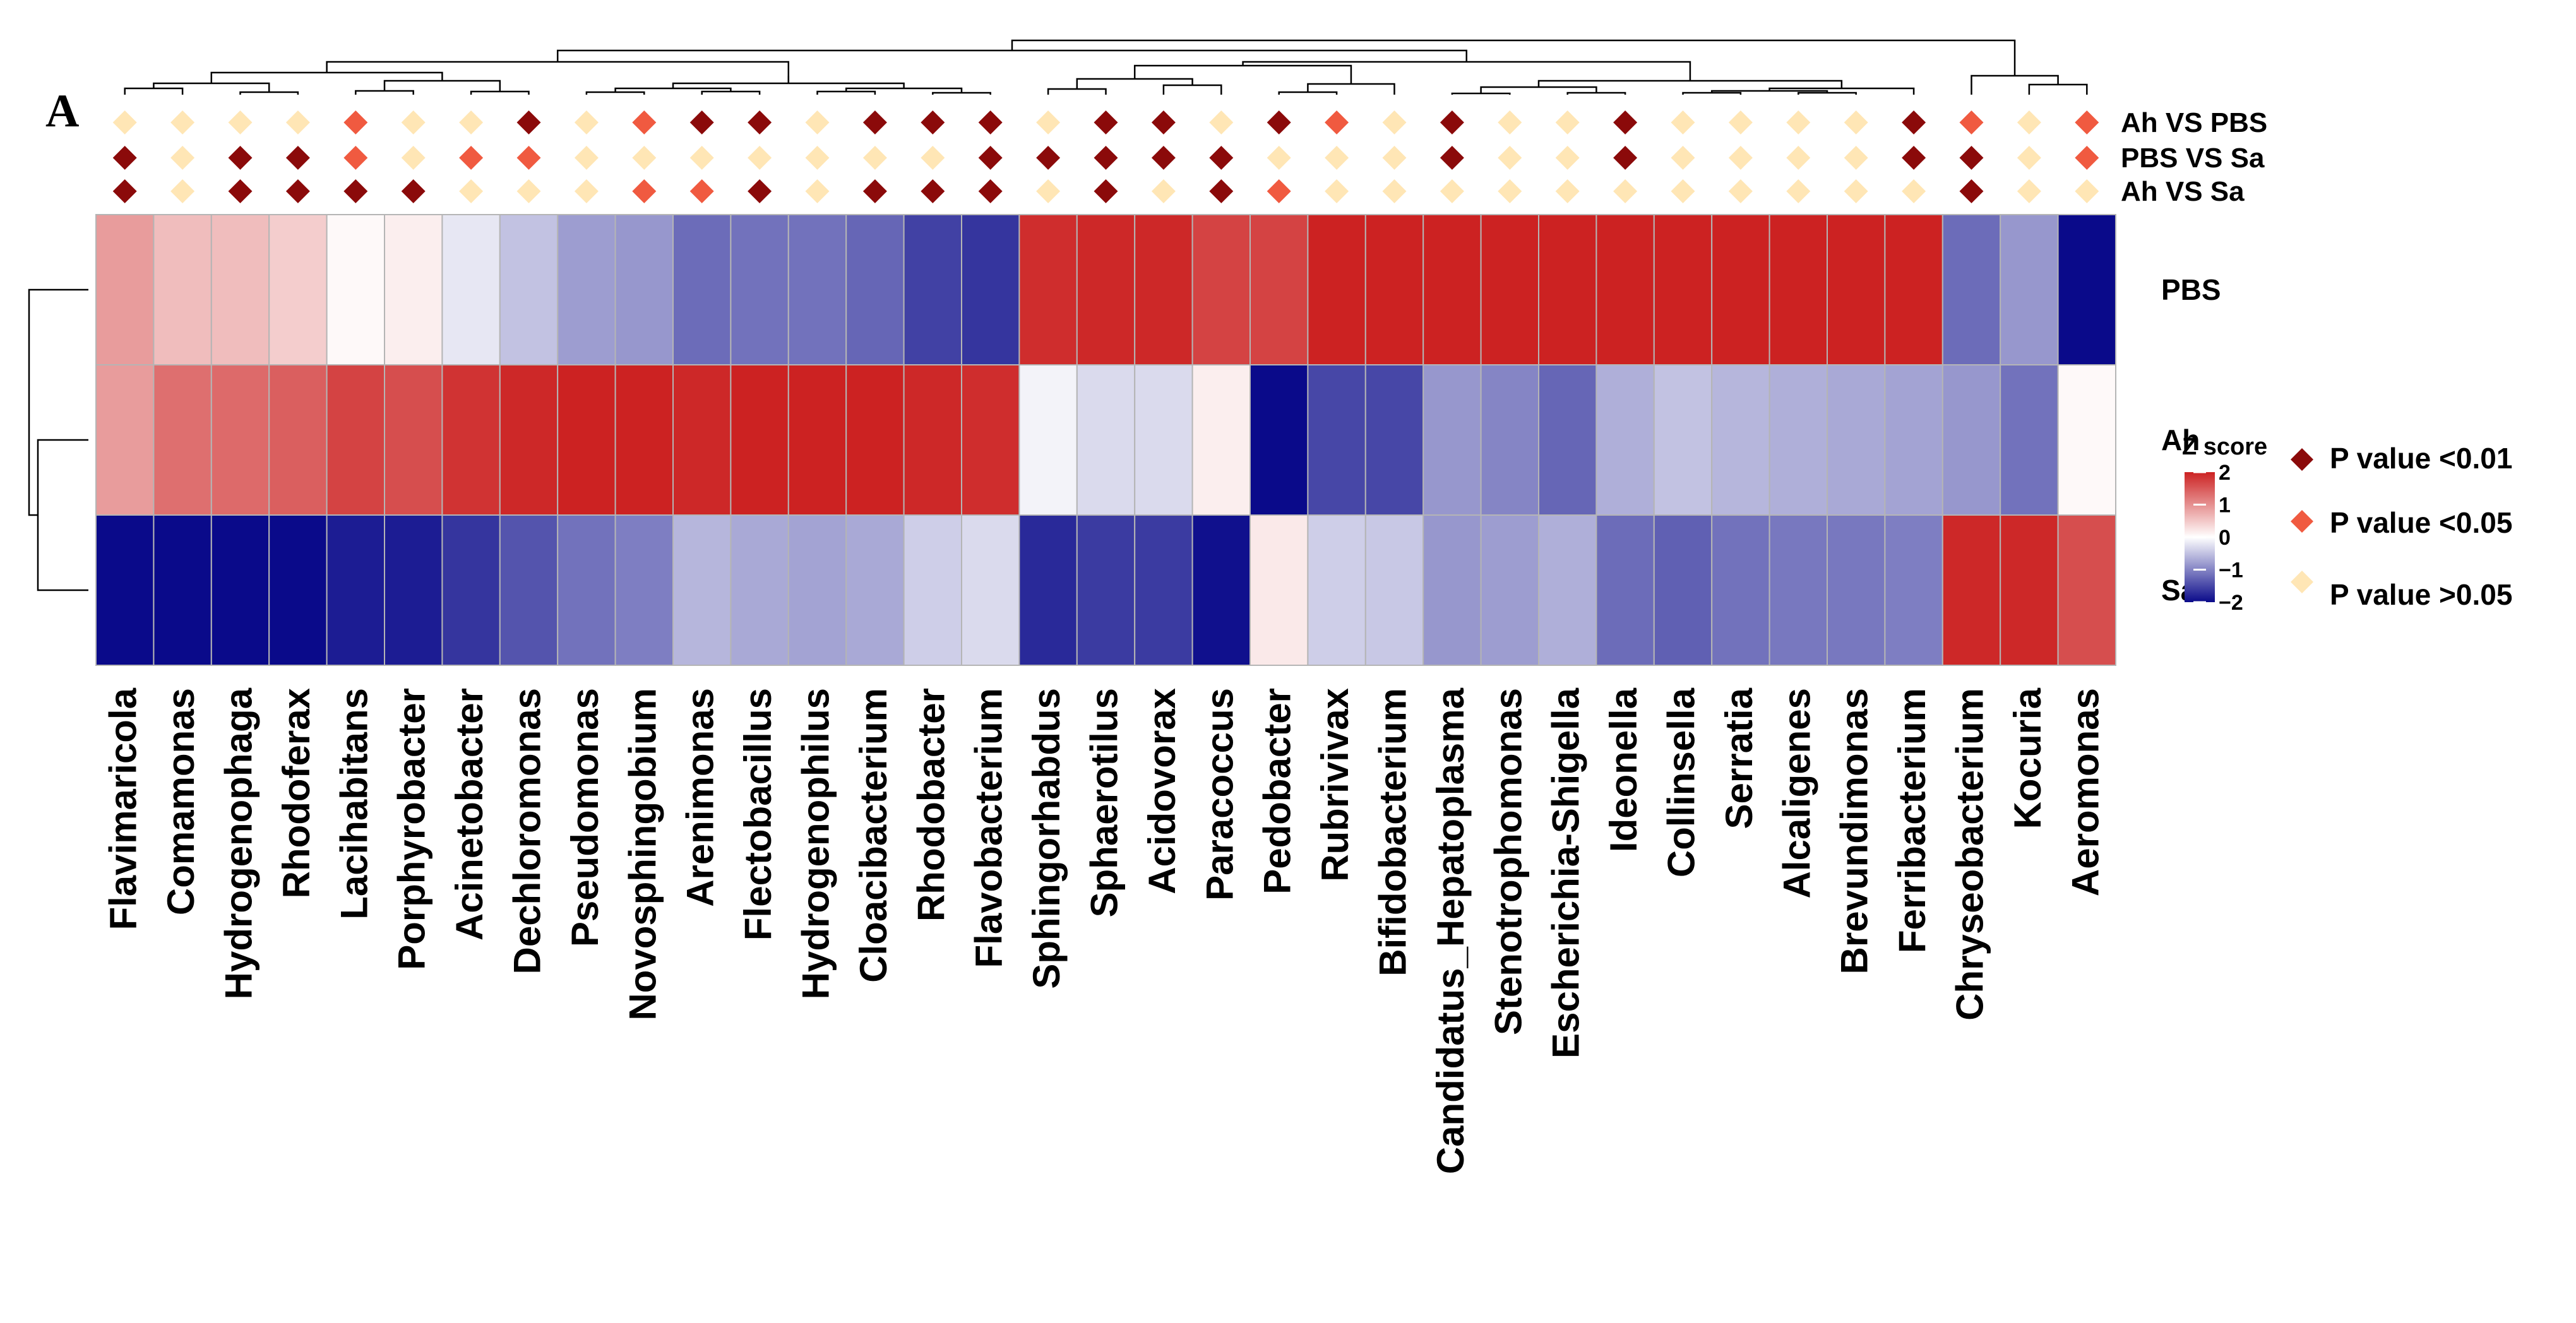 Image resolution: width=2576 pixels, height=1323 pixels. Describe the element at coordinates (2193, 158) in the screenshot. I see `significance-row-label: PBS VS Sa` at that location.